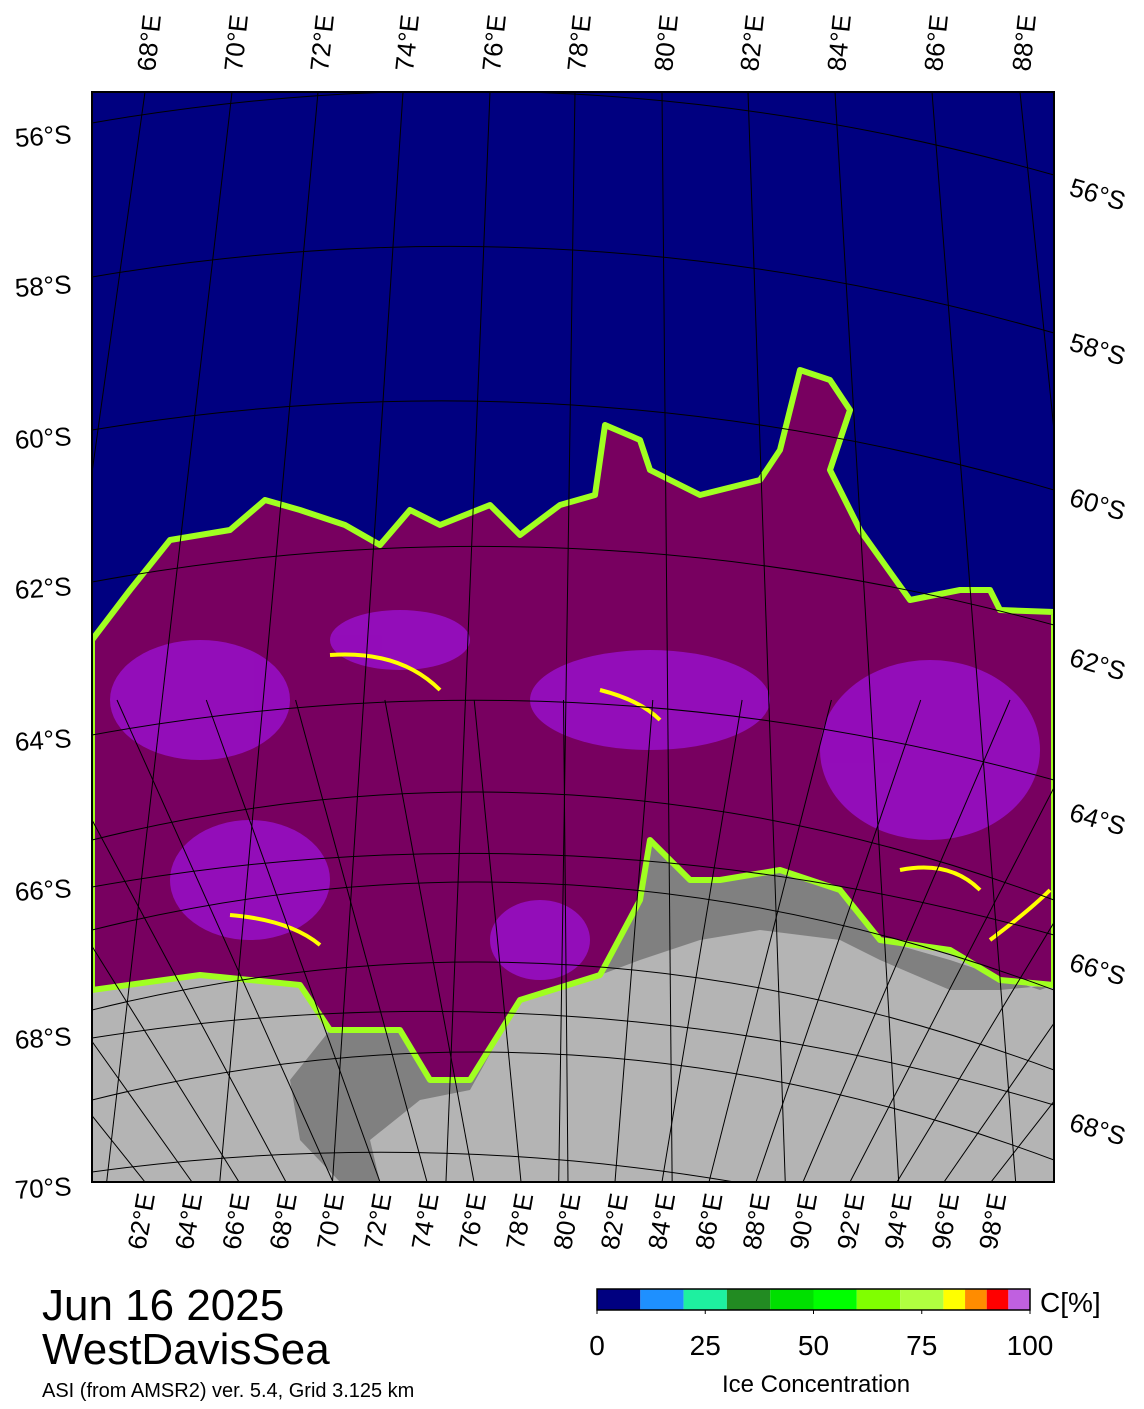 This screenshot has width=1144, height=1409. I want to click on right-label: 62°S, so click(1097, 664).